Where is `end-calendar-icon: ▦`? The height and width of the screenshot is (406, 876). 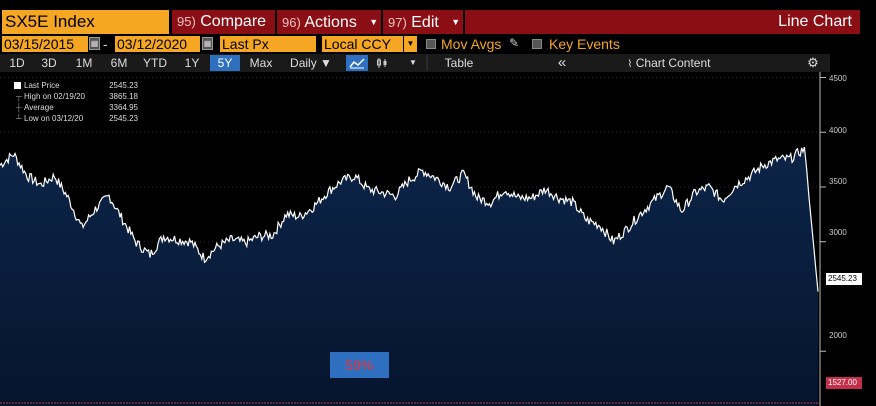 end-calendar-icon: ▦ is located at coordinates (207, 43).